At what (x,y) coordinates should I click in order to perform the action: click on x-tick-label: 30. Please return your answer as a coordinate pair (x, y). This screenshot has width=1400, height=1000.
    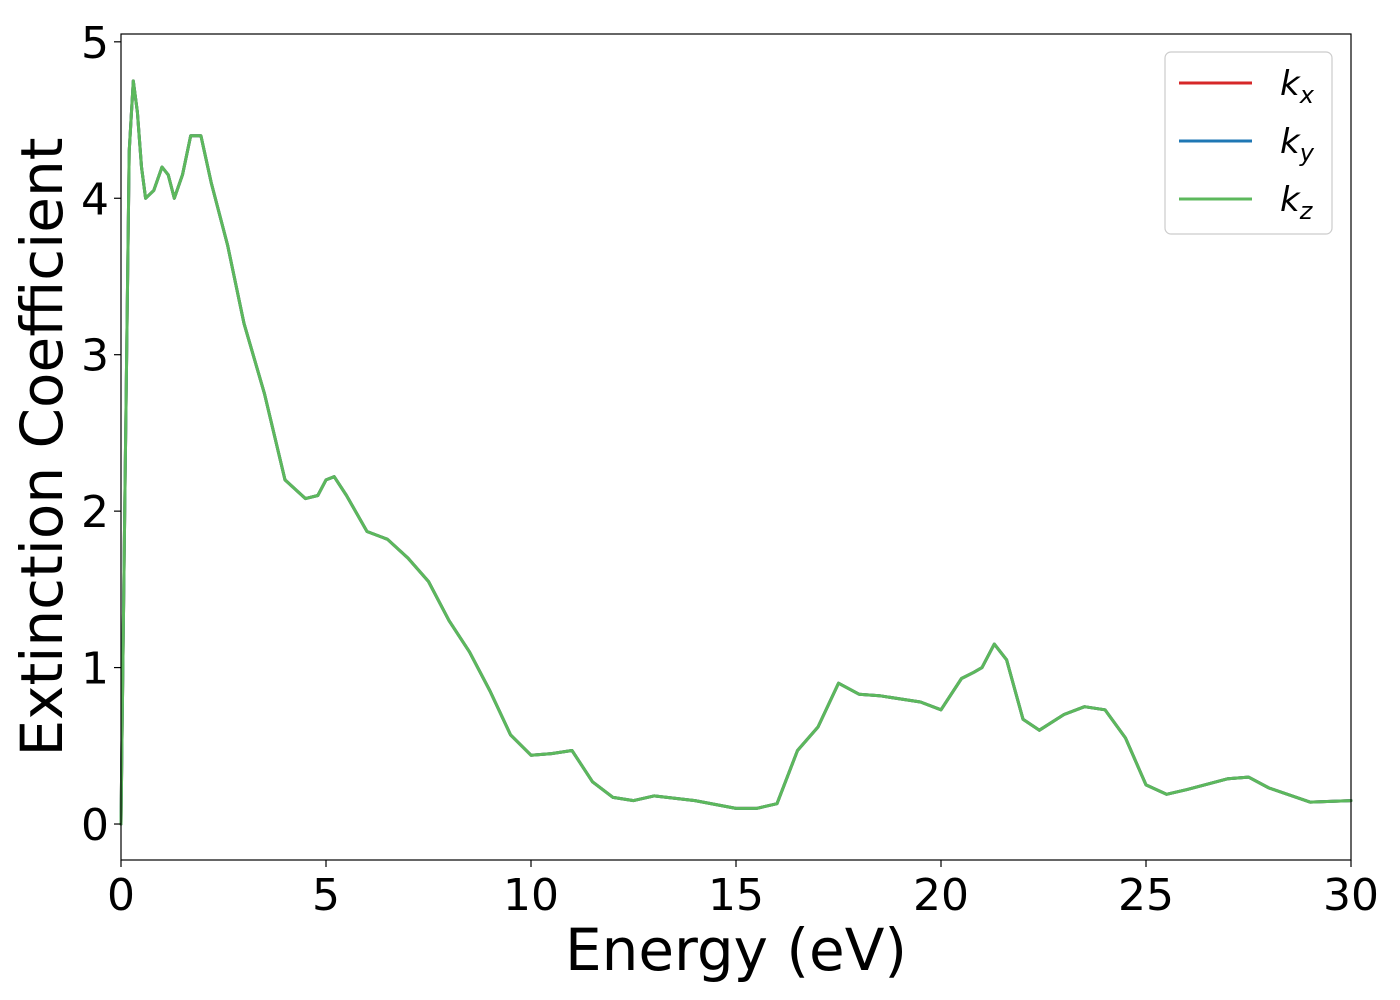
    Looking at the image, I should click on (1351, 895).